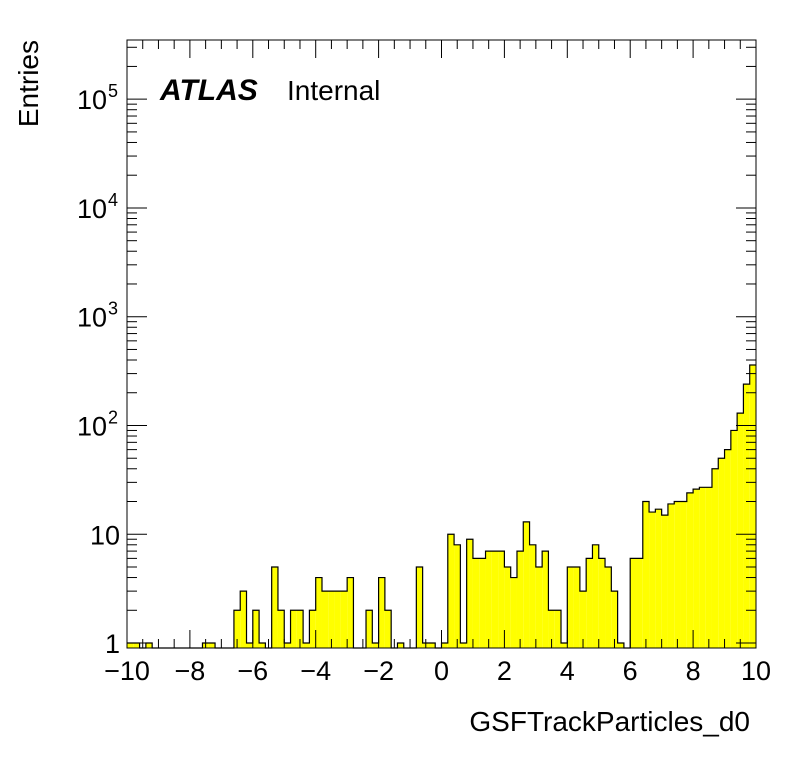 The width and height of the screenshot is (796, 772). Describe the element at coordinates (333, 90) in the screenshot. I see `internal-label: Internal` at that location.